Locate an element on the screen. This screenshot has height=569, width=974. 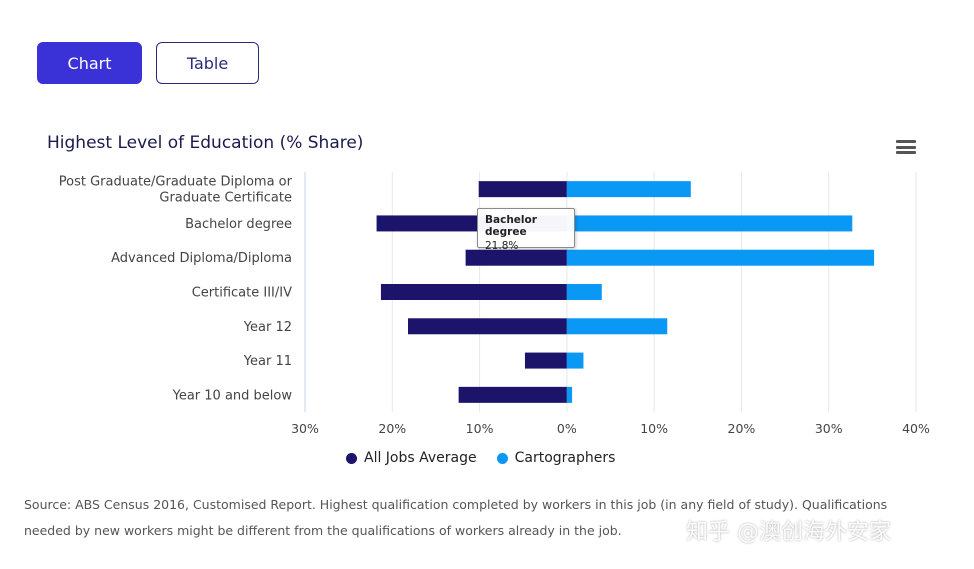
x-tick-label: 0% is located at coordinates (567, 428).